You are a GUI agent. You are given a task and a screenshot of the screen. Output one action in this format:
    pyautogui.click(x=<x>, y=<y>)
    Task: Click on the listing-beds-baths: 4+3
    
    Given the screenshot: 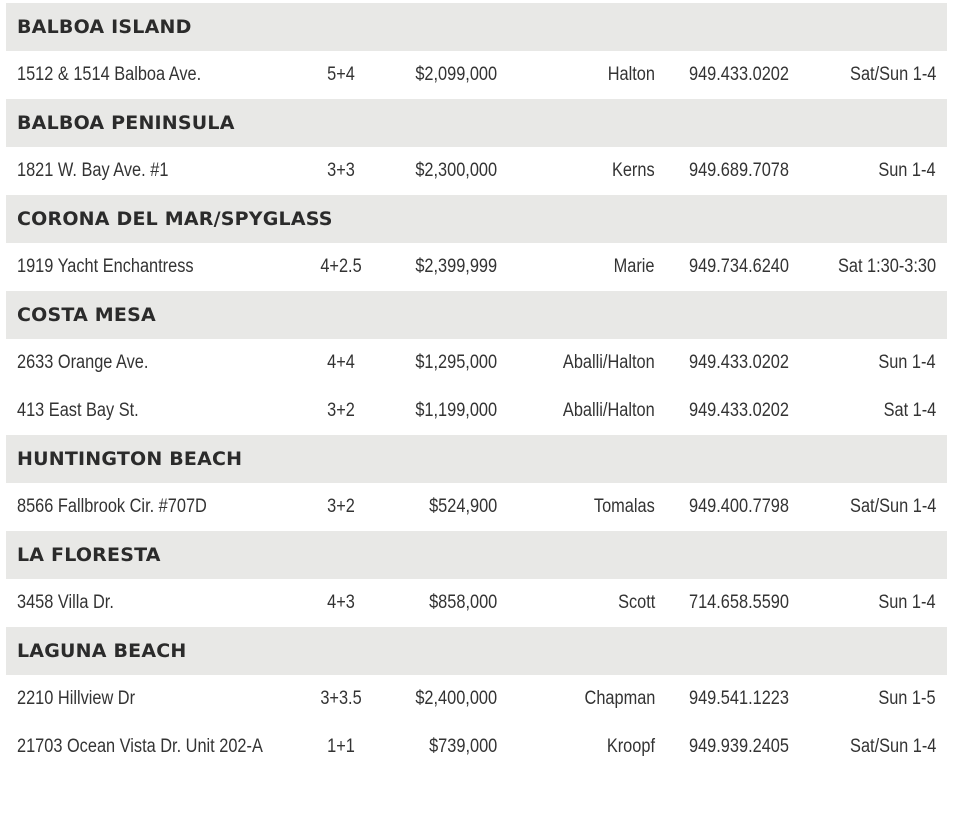 What is the action you would take?
    pyautogui.click(x=341, y=602)
    